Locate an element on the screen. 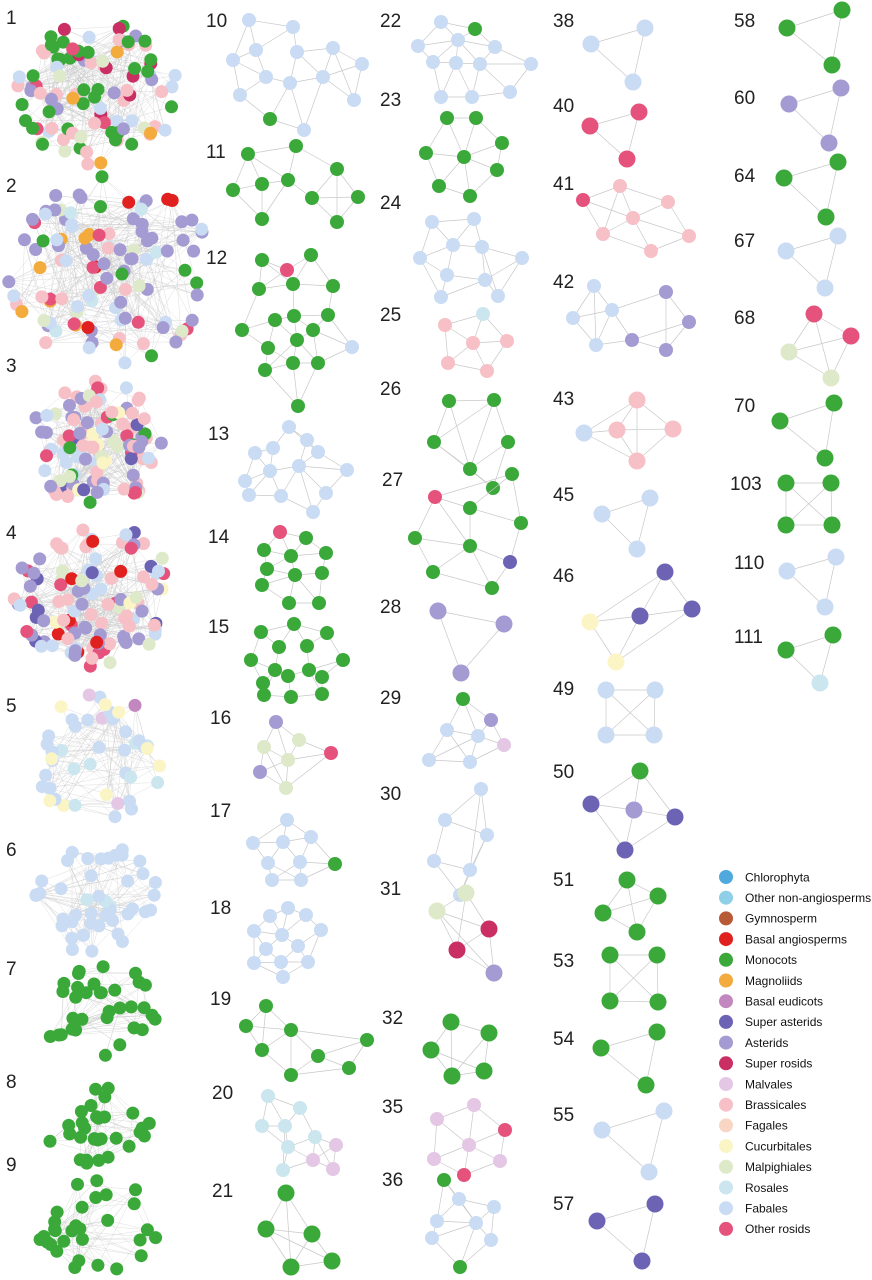 The image size is (872, 1280). legend-entry: Brassicales is located at coordinates (762, 1104).